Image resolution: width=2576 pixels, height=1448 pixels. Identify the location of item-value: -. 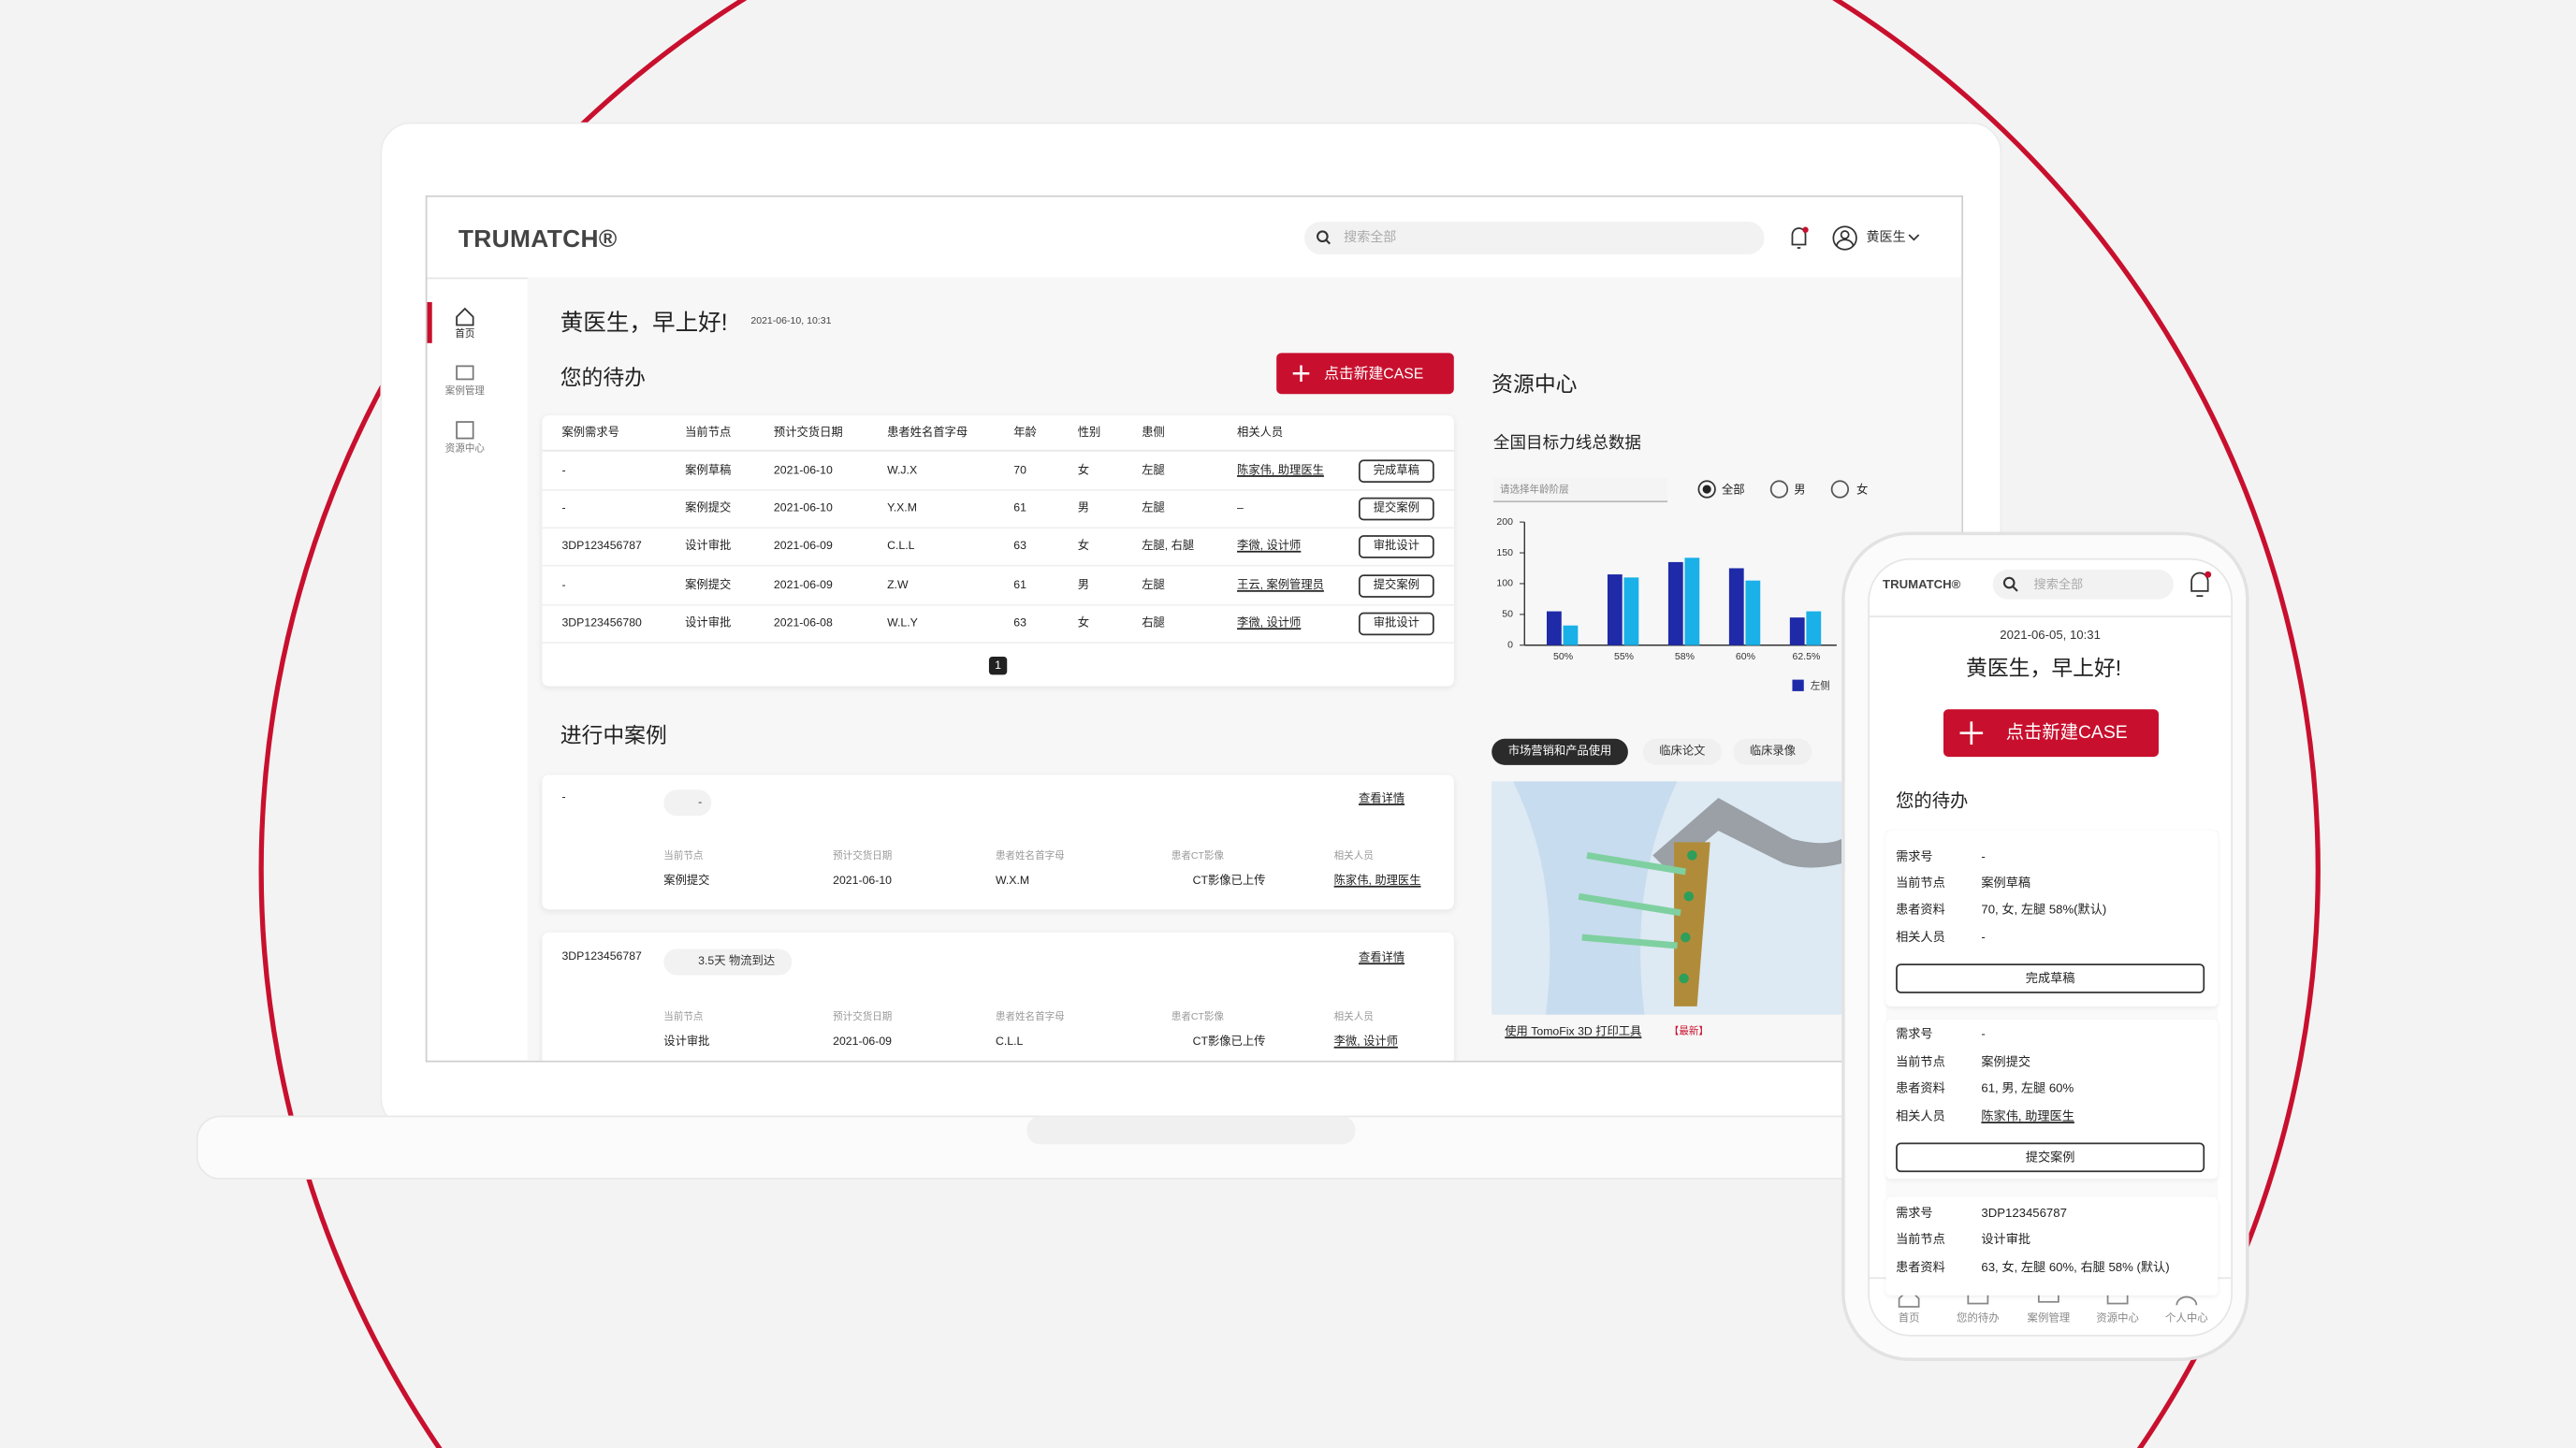
(1983, 856).